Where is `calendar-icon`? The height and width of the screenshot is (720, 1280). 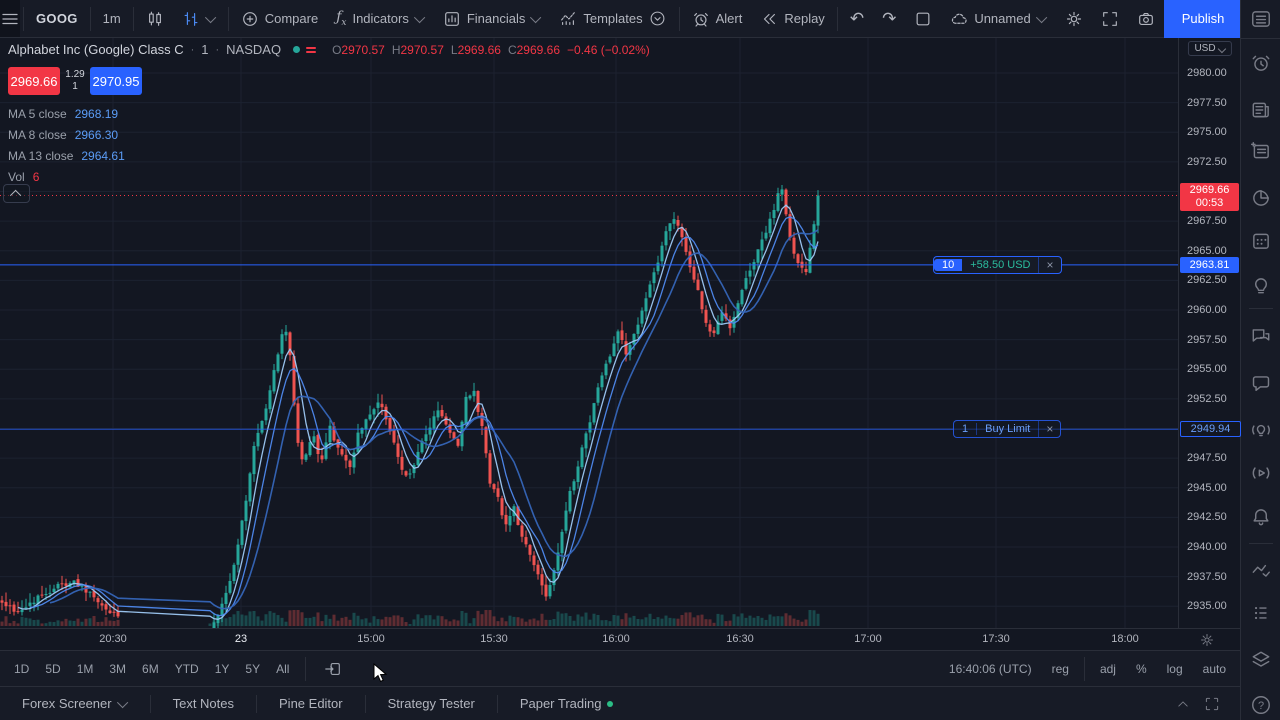
calendar-icon is located at coordinates (1261, 241).